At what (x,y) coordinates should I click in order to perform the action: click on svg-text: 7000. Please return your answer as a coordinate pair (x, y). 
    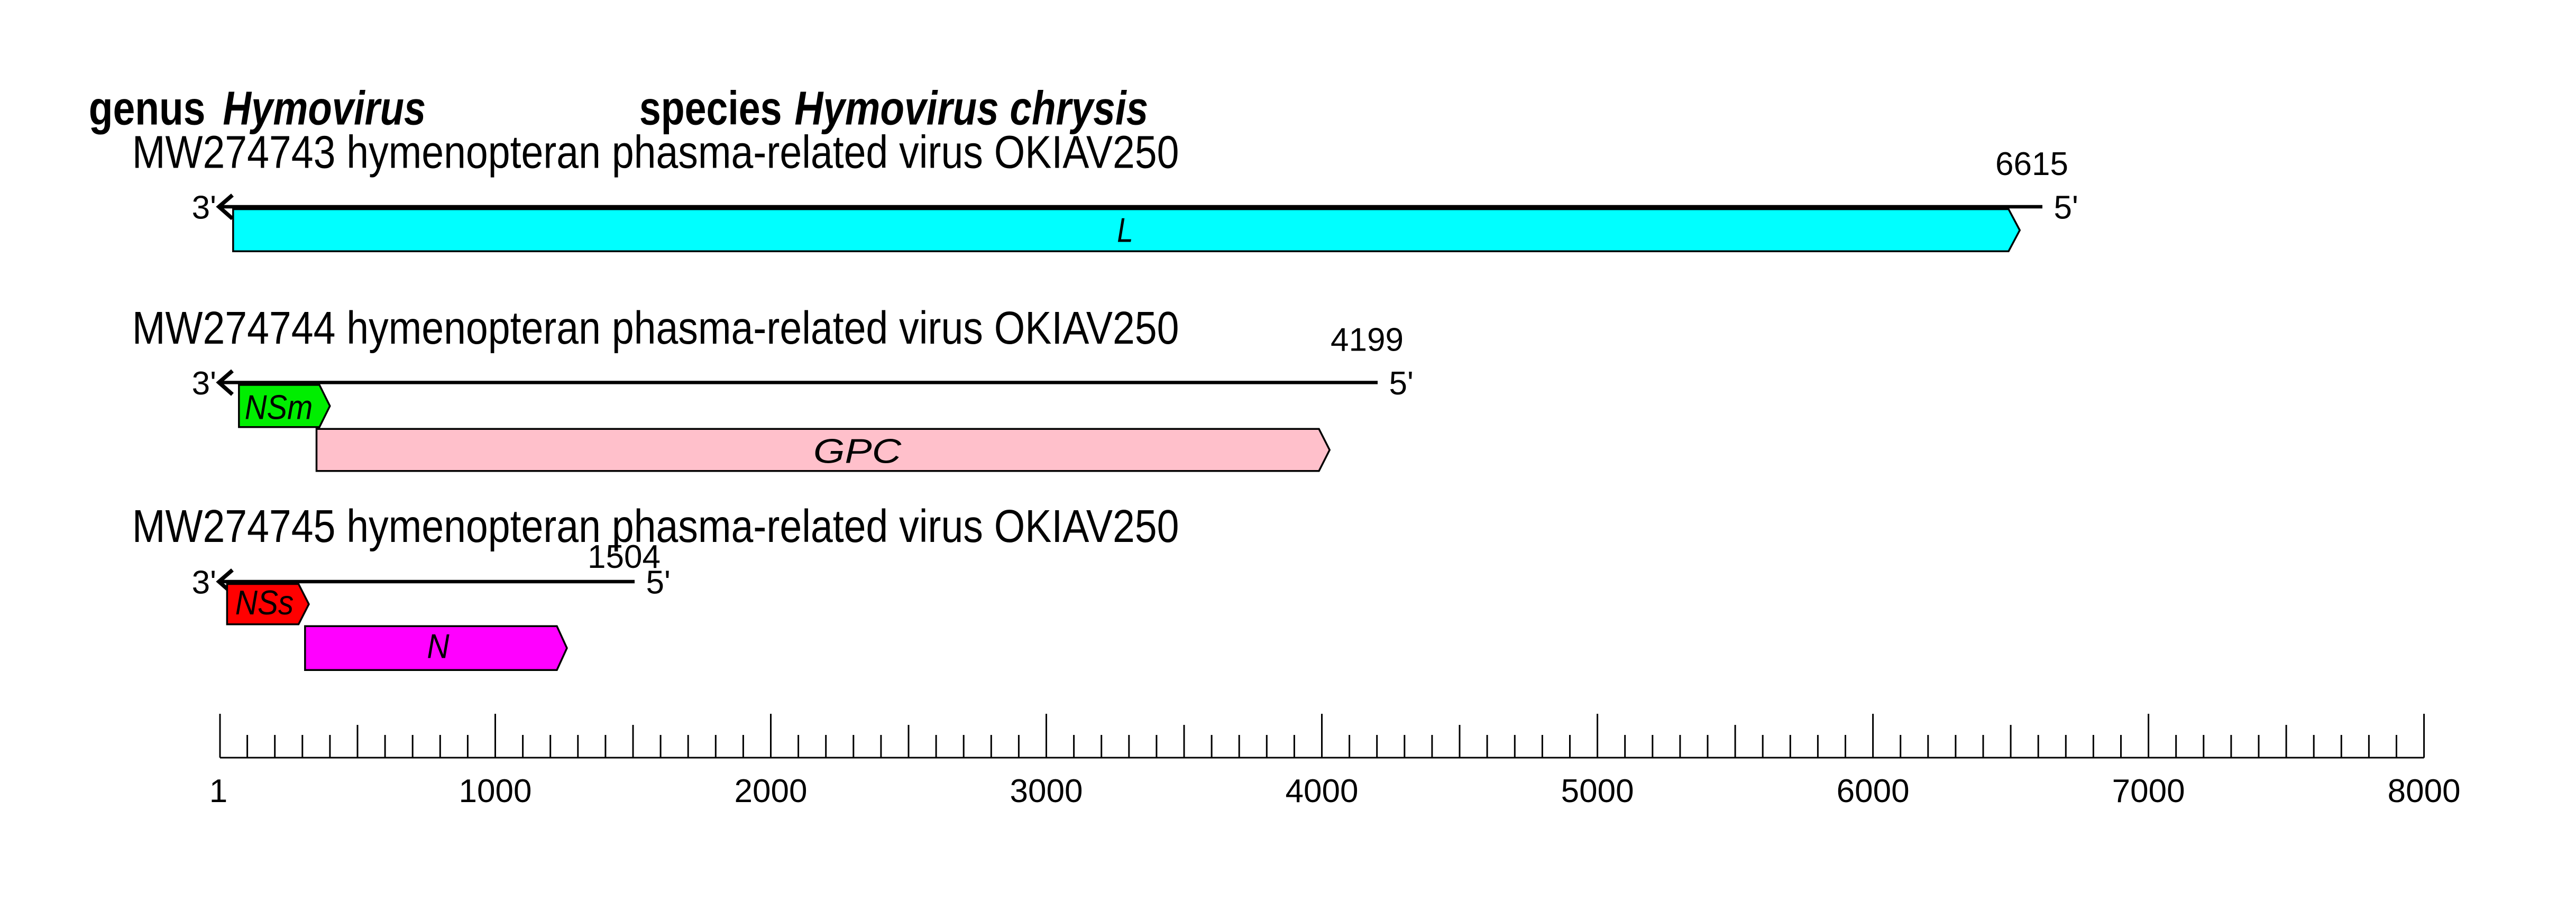
    Looking at the image, I should click on (2149, 791).